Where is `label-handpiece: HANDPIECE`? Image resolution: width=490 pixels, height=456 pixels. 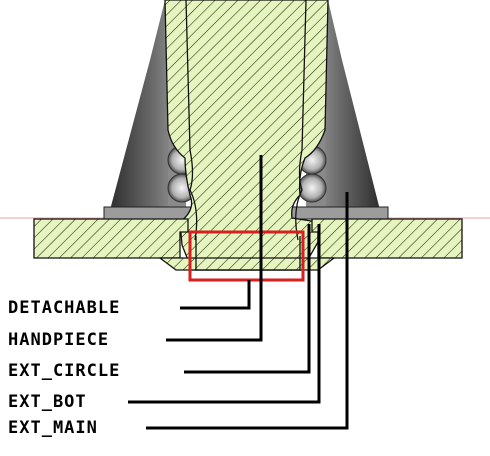
label-handpiece: HANDPIECE is located at coordinates (59, 340).